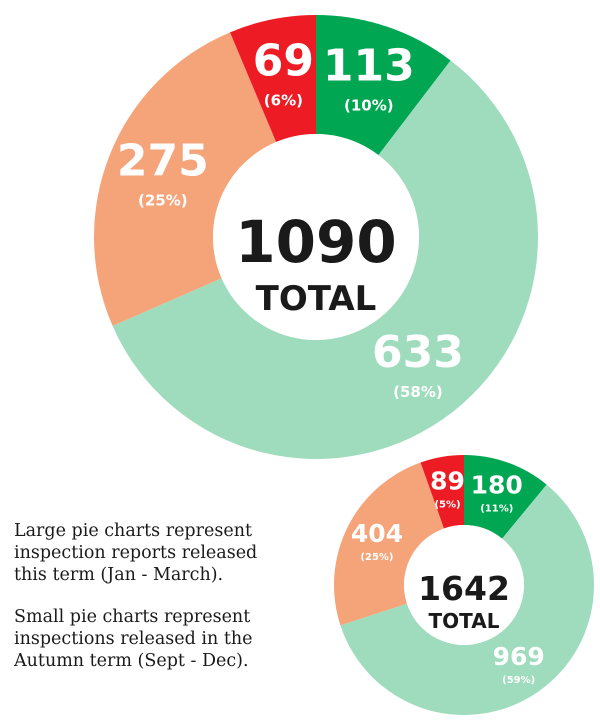  Describe the element at coordinates (418, 352) in the screenshot. I see `large-slice-value-633: 633` at that location.